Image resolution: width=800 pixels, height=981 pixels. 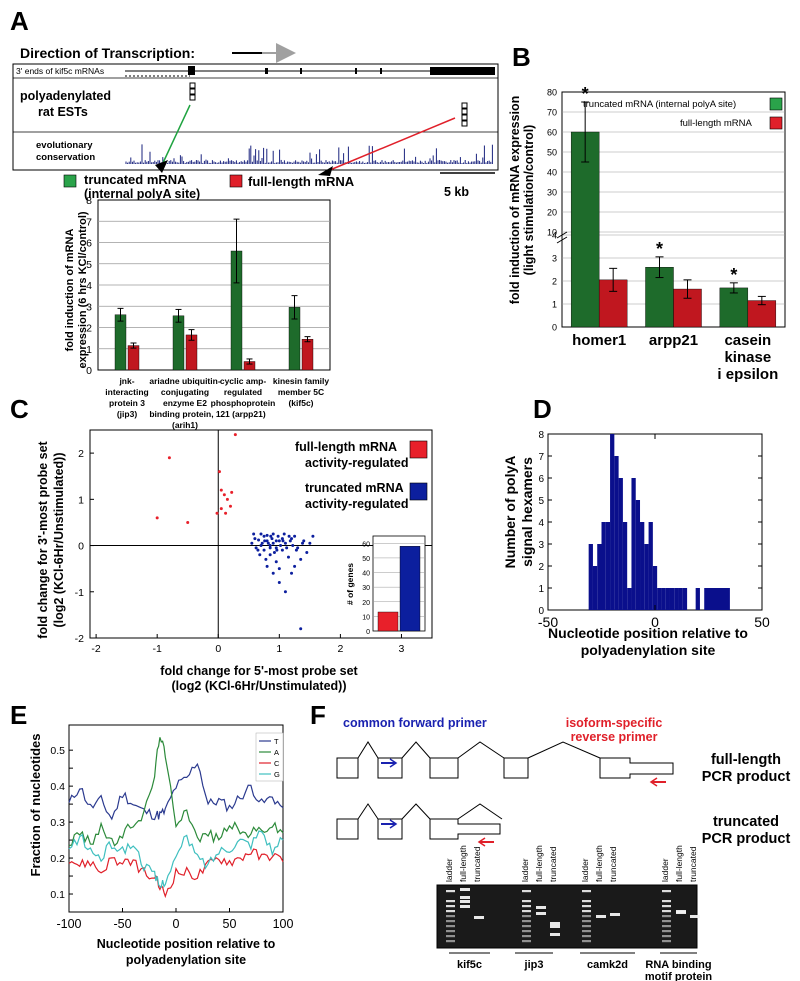 What do you see at coordinates (541, 589) in the screenshot?
I see `chart-d-ytick: 1` at bounding box center [541, 589].